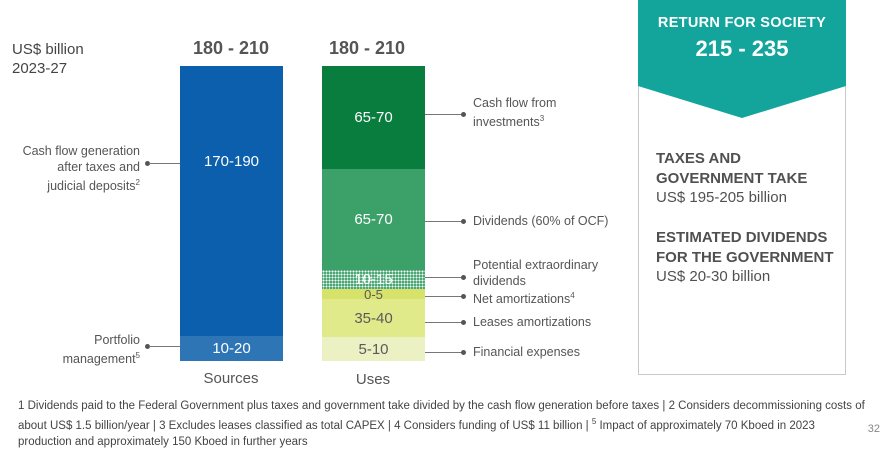  What do you see at coordinates (81, 151) in the screenshot?
I see `annotation-cfg-line1: Cash flow generation` at bounding box center [81, 151].